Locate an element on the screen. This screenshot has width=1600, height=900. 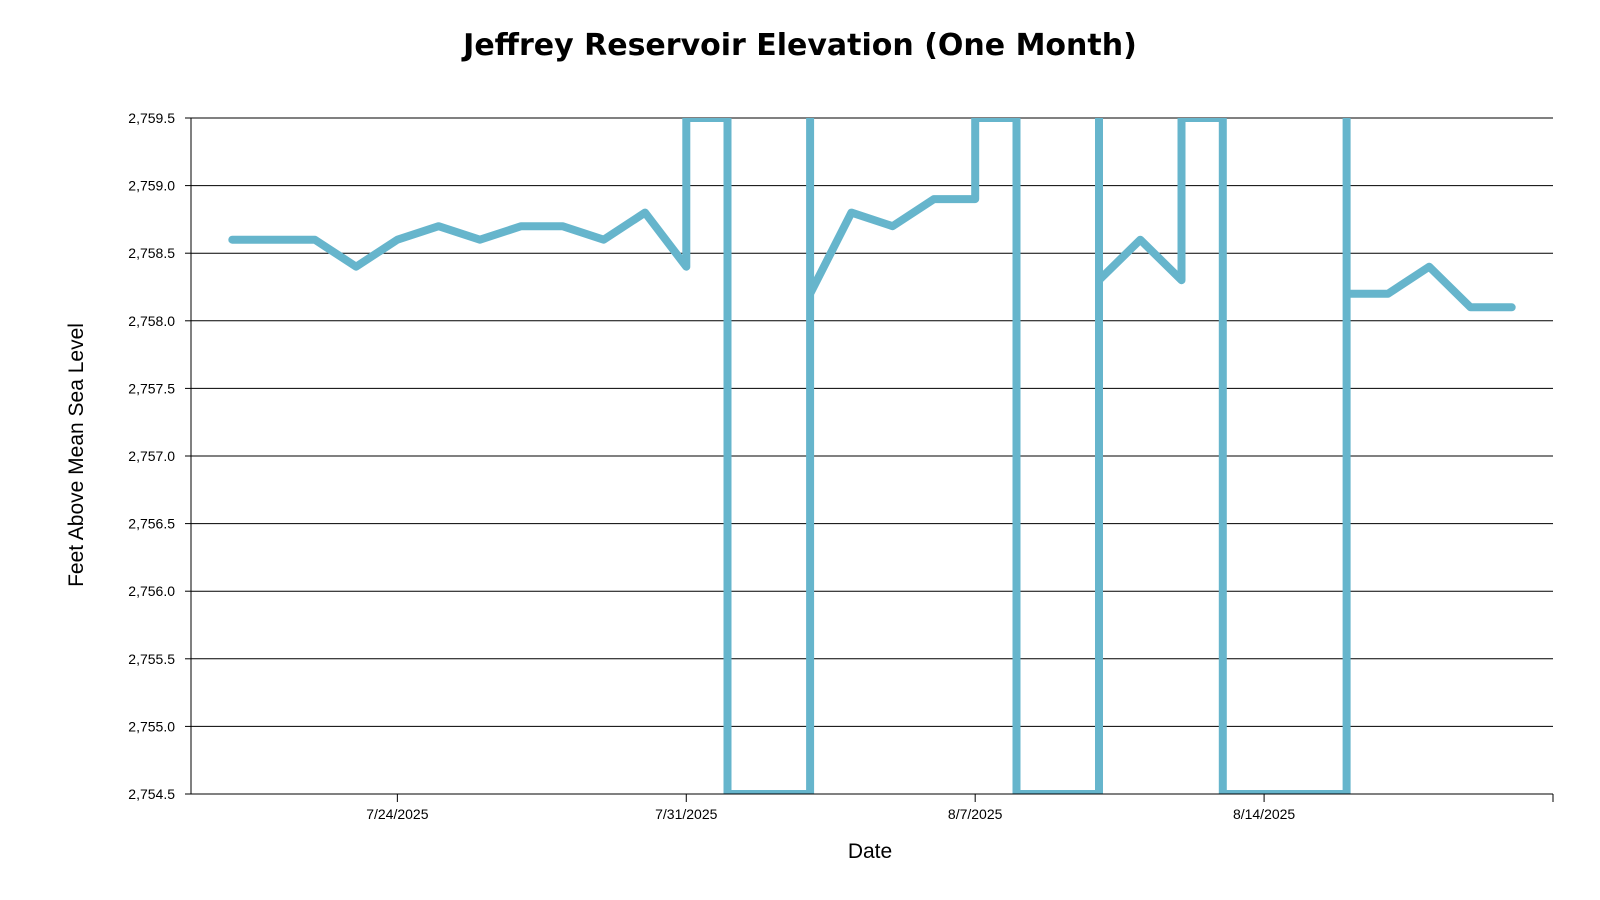
y-tick-label: 2,754.5 is located at coordinates (151, 794).